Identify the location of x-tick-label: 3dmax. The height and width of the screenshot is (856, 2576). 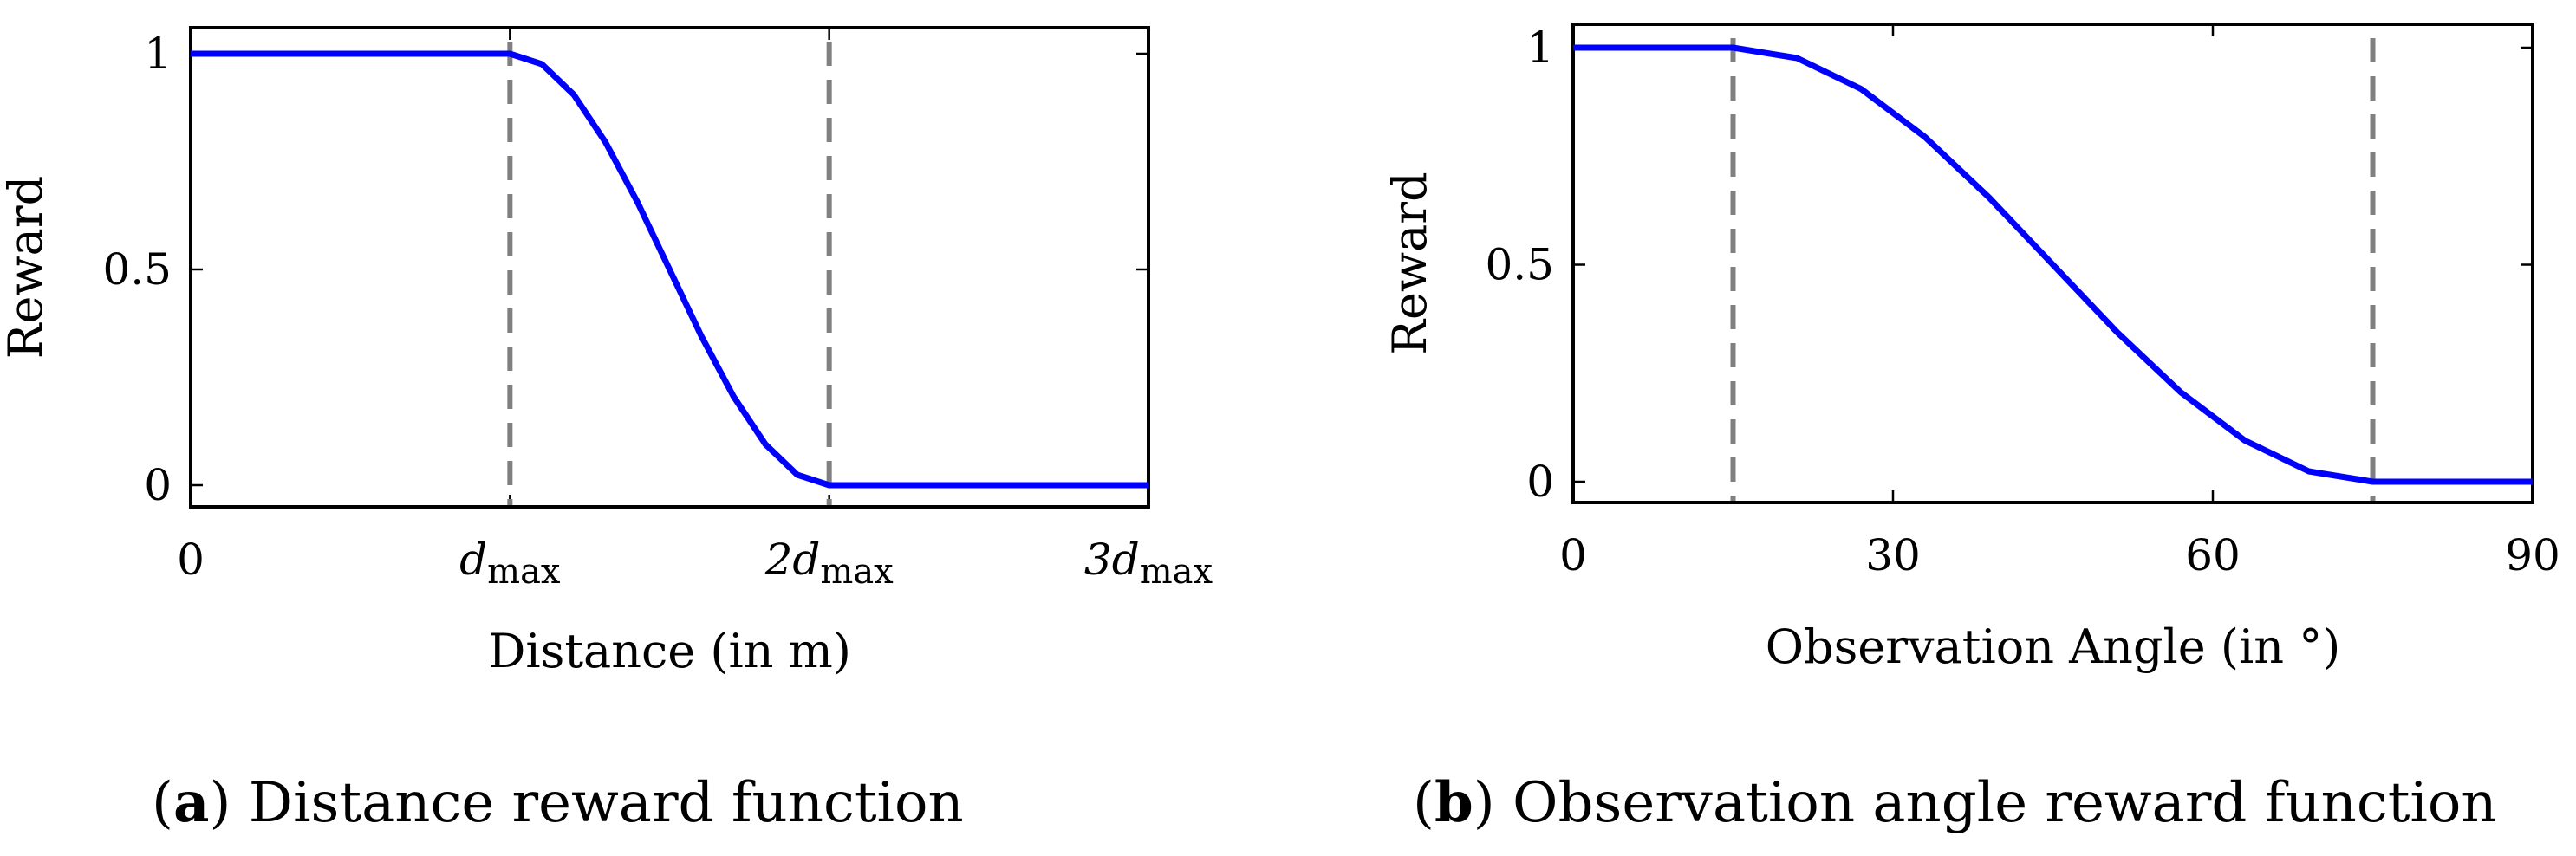
(1148, 563).